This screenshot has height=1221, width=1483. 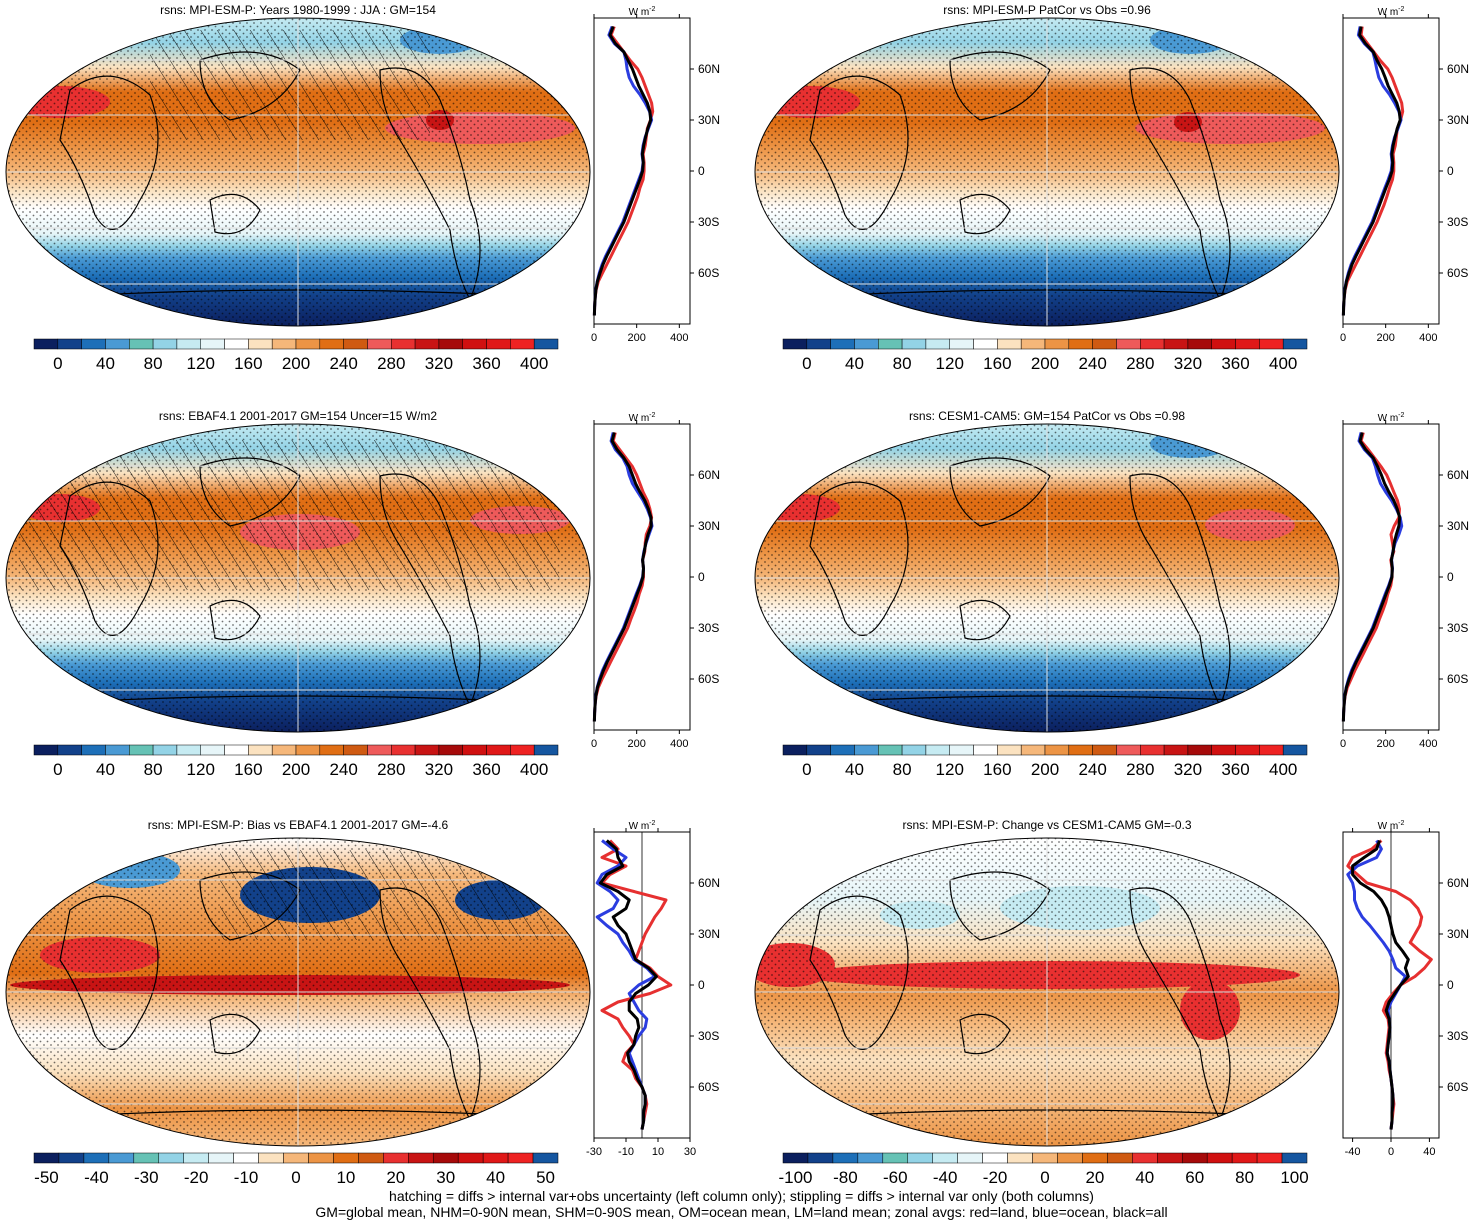 What do you see at coordinates (1294, 1177) in the screenshot?
I see `colorbar-tick-label: 100` at bounding box center [1294, 1177].